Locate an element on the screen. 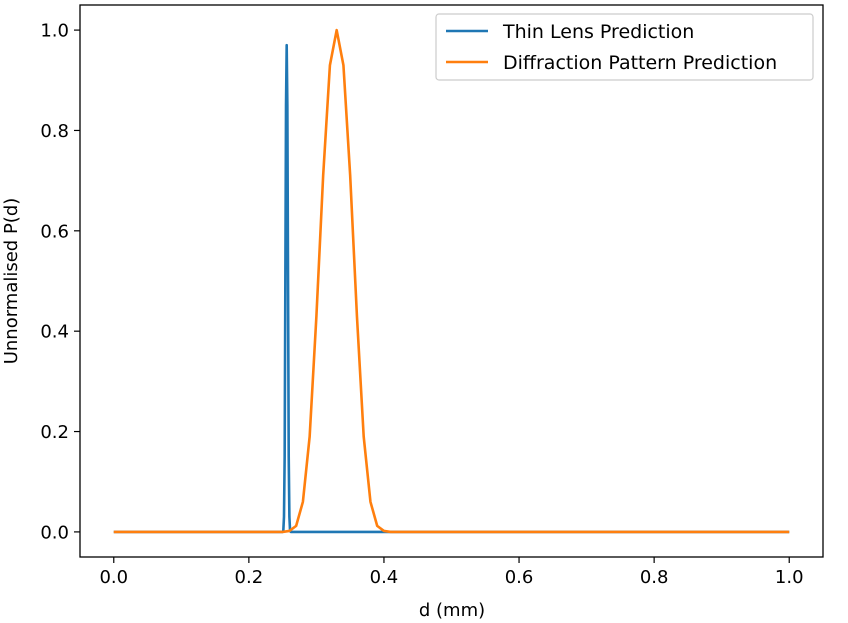 The image size is (848, 623). y-axis-ticks: 0.0 0.2 0.4 0.6 0.8 1.0 is located at coordinates (60, 282).